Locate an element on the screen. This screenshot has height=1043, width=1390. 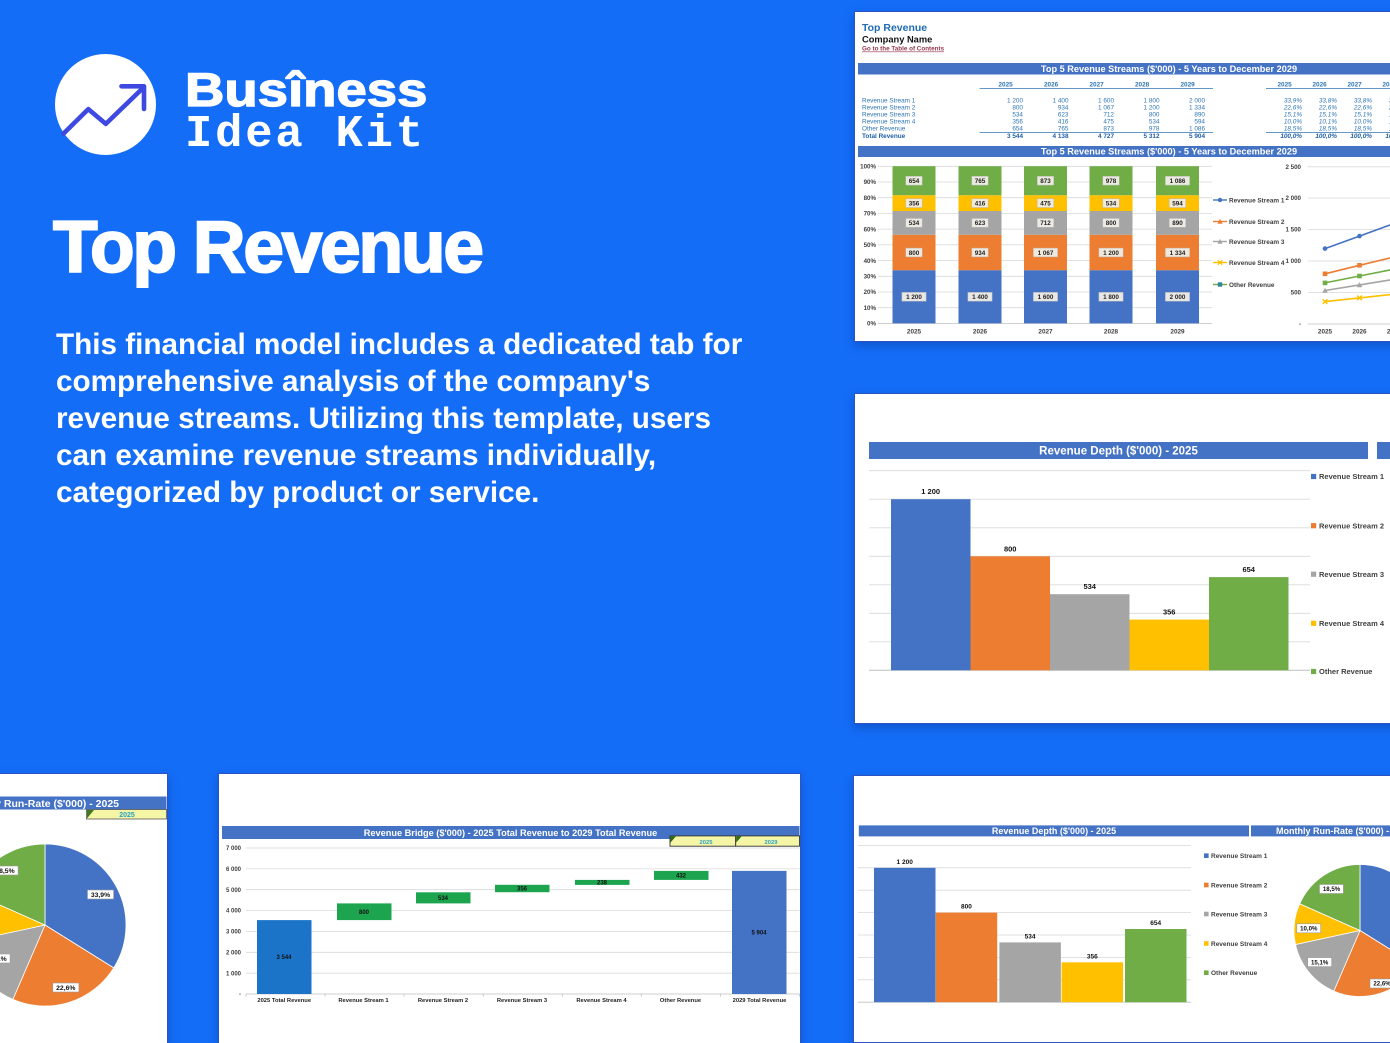
svg-text: Revenue Depth ($'000) - 2025 is located at coordinates (1118, 452).